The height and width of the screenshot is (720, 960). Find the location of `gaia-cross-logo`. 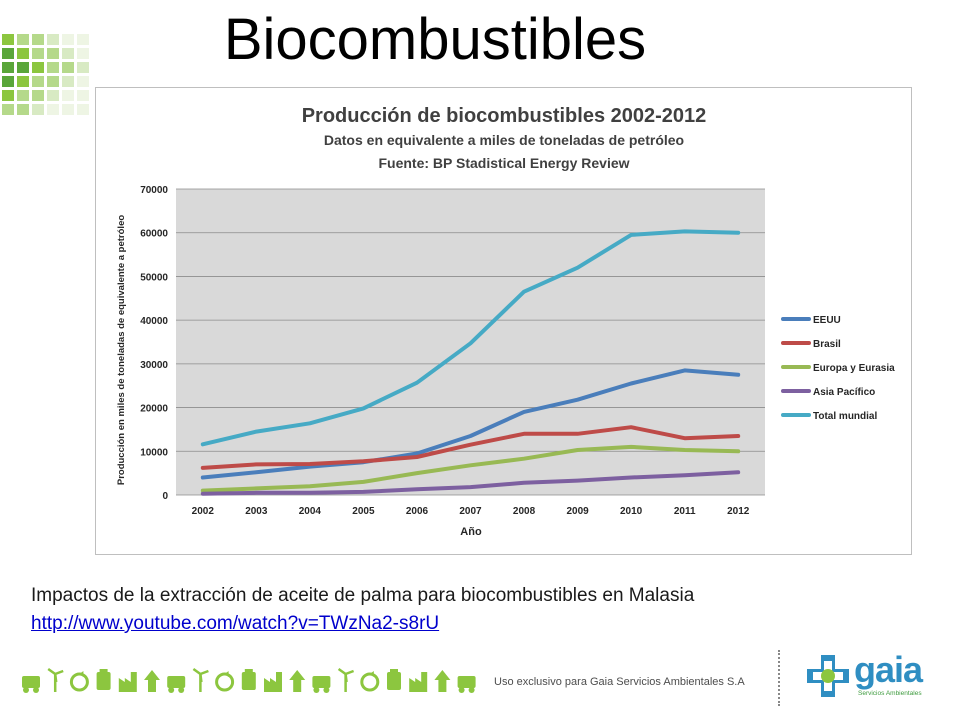

gaia-cross-logo is located at coordinates (828, 676).